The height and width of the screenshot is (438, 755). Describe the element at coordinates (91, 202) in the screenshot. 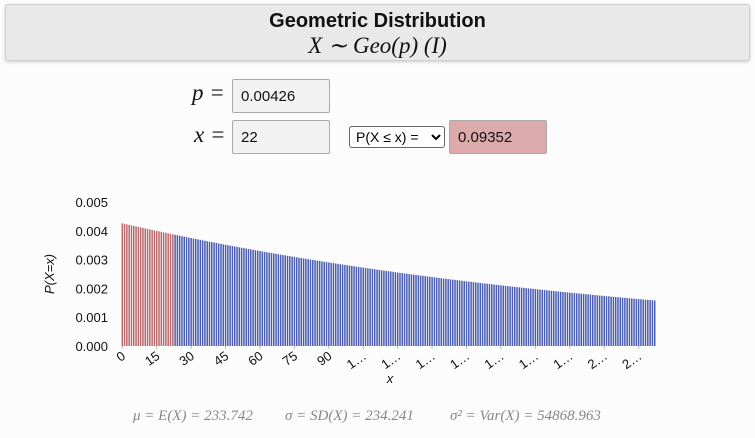

I see `y-tick-label: 0.005` at that location.